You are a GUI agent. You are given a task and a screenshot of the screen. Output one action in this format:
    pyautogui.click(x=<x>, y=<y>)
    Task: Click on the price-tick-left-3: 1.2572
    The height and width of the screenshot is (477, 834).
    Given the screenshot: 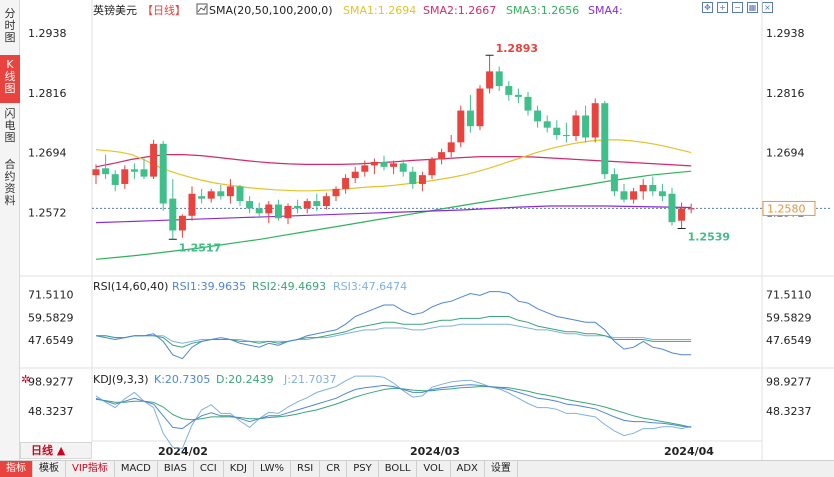 What is the action you would take?
    pyautogui.click(x=47, y=212)
    